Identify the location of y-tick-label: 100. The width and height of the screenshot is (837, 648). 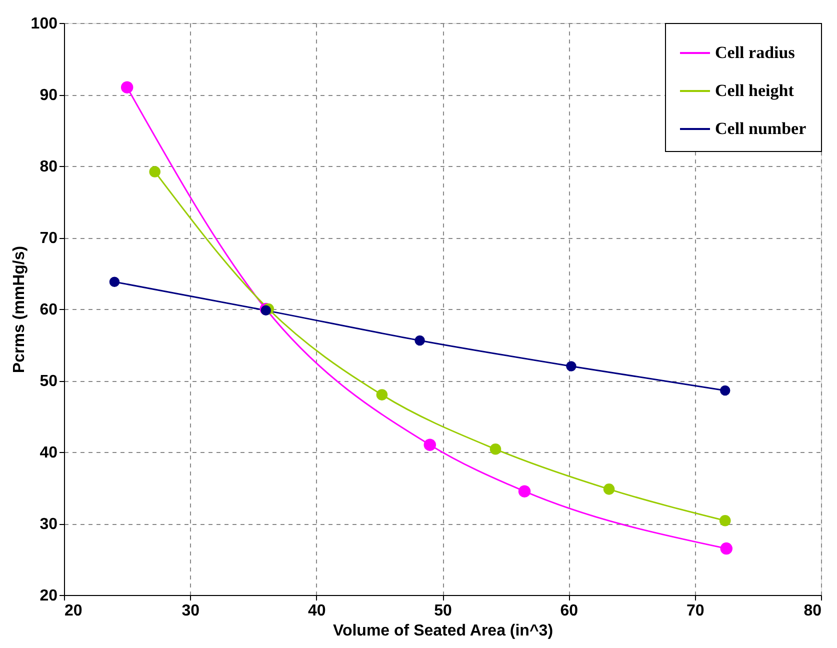
(44, 24).